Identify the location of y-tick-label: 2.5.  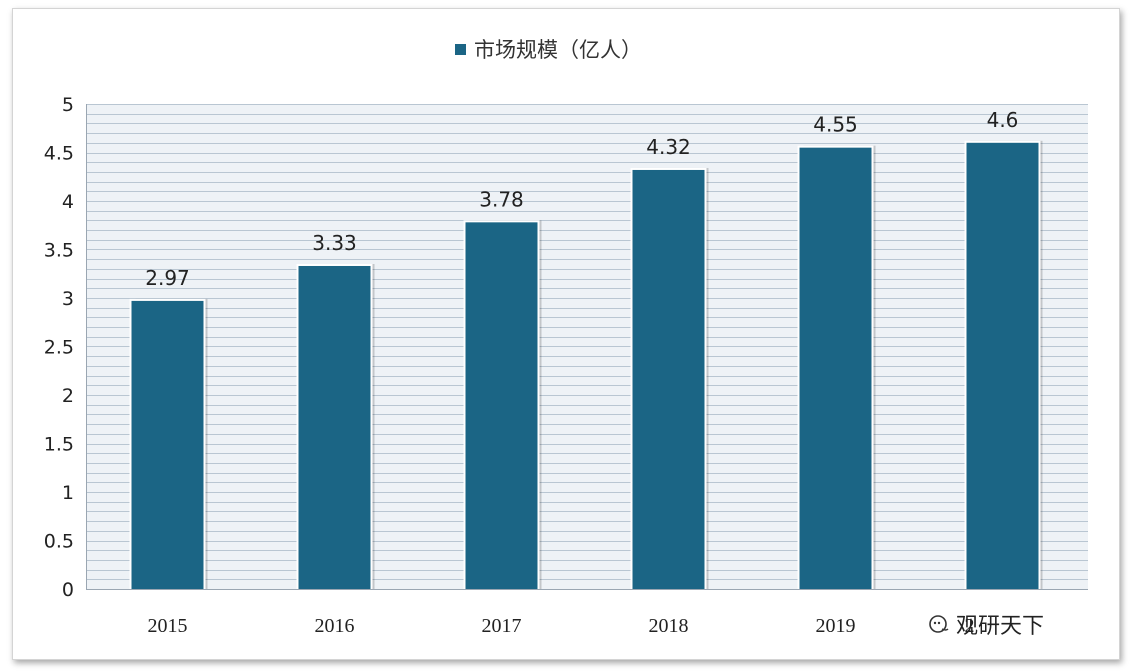
(59, 348).